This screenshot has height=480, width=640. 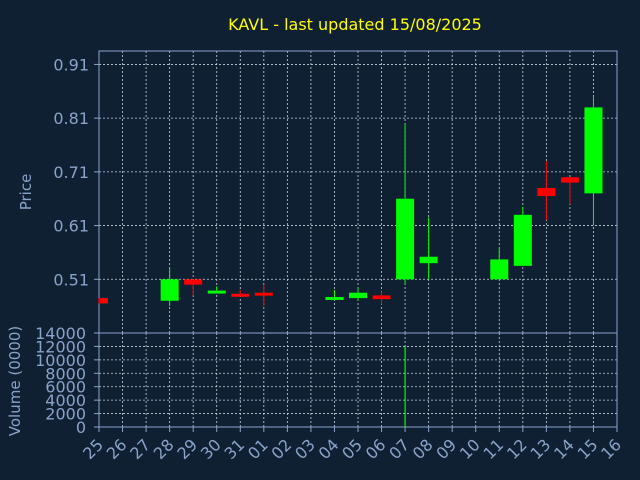 What do you see at coordinates (71, 172) in the screenshot?
I see `price-tick-label: 0.71` at bounding box center [71, 172].